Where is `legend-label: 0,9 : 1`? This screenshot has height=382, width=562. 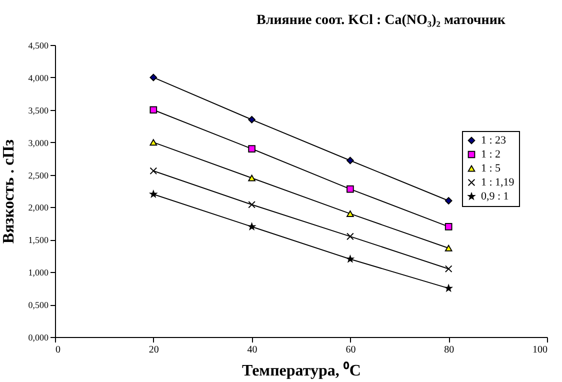
legend-label: 0,9 : 1 is located at coordinates (495, 196).